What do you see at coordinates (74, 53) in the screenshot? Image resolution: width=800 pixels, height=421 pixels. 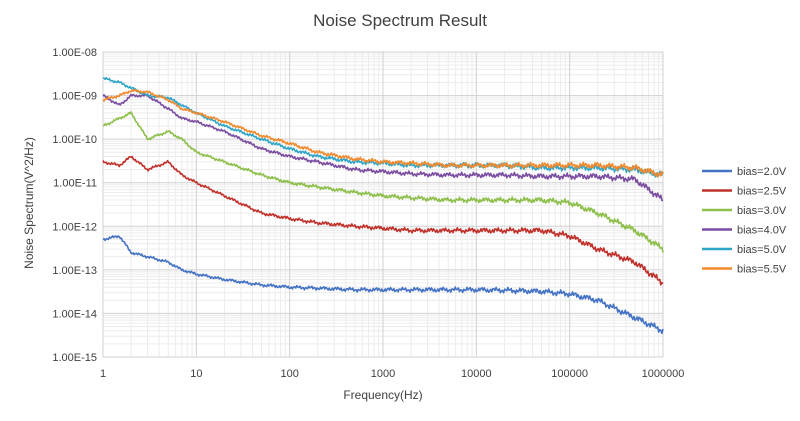 I see `y-tick-label: 1.00E-08` at bounding box center [74, 53].